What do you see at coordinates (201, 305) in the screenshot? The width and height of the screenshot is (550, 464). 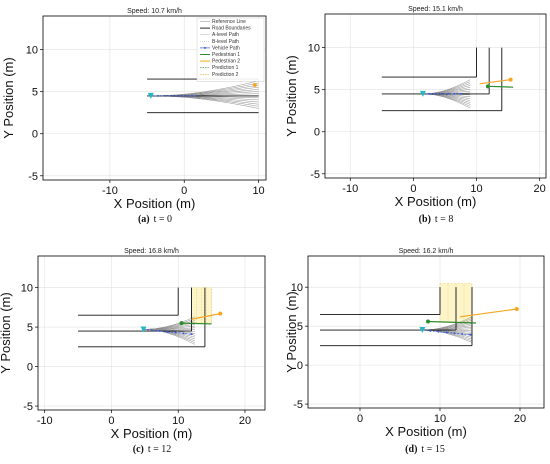 I see `prediction-zone` at bounding box center [201, 305].